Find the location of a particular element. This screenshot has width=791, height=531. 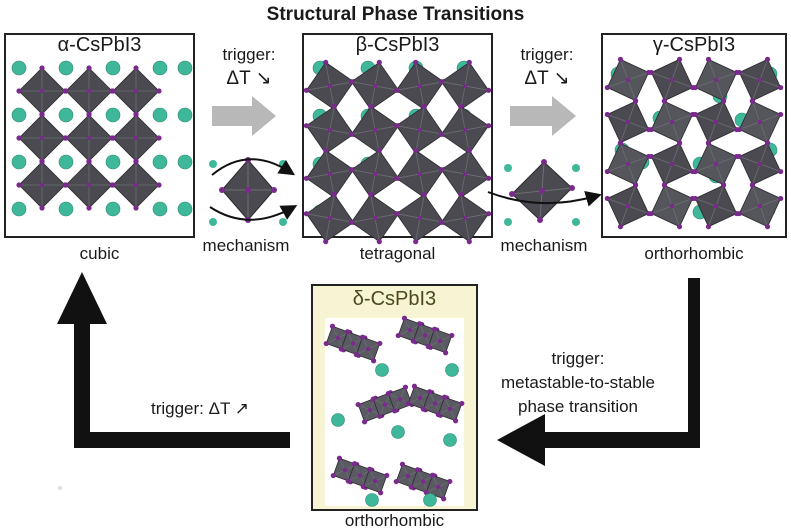

cooling-arrow-beta-gamma is located at coordinates (543, 116).